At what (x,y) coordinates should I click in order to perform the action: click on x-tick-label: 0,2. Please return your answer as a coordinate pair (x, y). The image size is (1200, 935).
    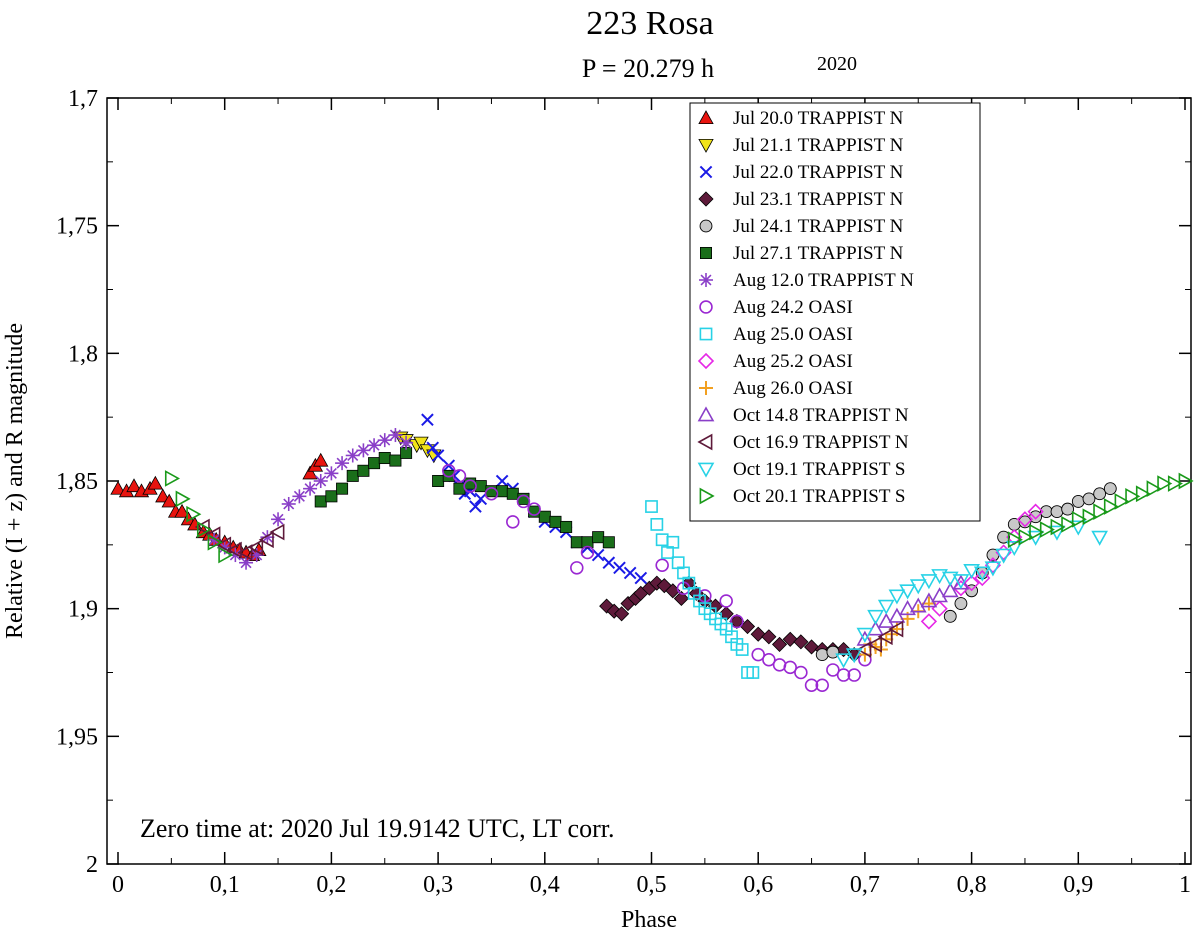
    Looking at the image, I should click on (331, 885).